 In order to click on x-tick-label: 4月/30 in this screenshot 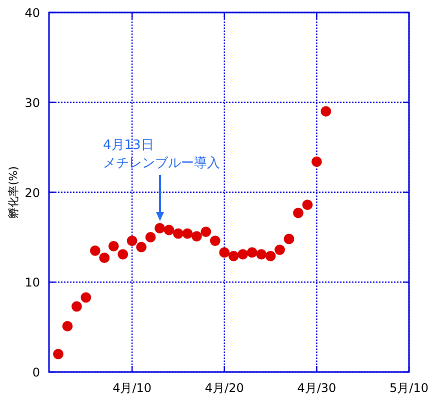, I will do `click(316, 388)`.